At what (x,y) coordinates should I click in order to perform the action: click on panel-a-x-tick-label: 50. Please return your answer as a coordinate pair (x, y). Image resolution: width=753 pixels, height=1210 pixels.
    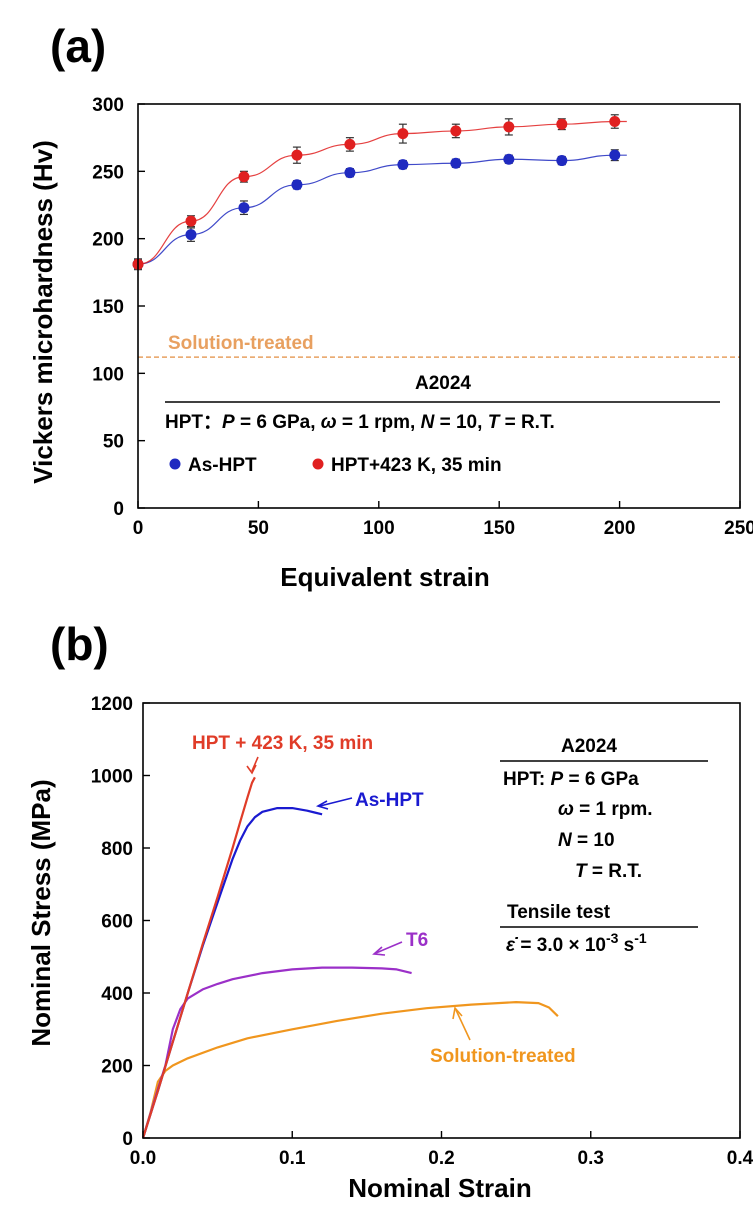
    Looking at the image, I should click on (258, 528).